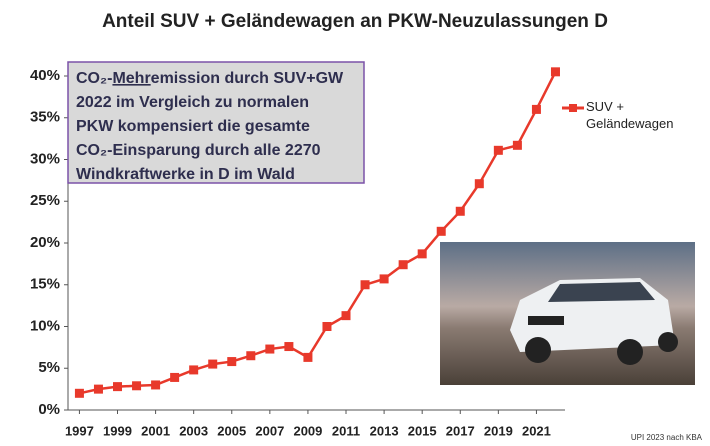  What do you see at coordinates (198, 150) in the screenshot?
I see `annotation-line: CO₂-Einsparung durch alle 2270` at bounding box center [198, 150].